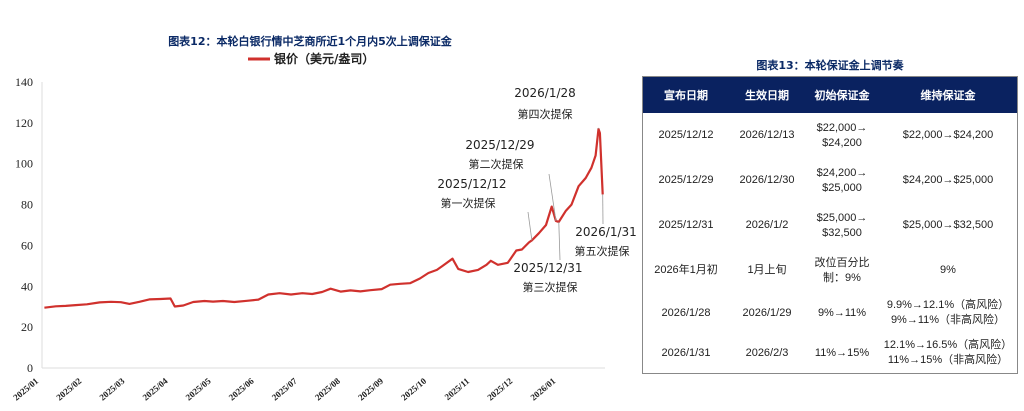  I want to click on x-tick-label: 2025/04, so click(155, 389).